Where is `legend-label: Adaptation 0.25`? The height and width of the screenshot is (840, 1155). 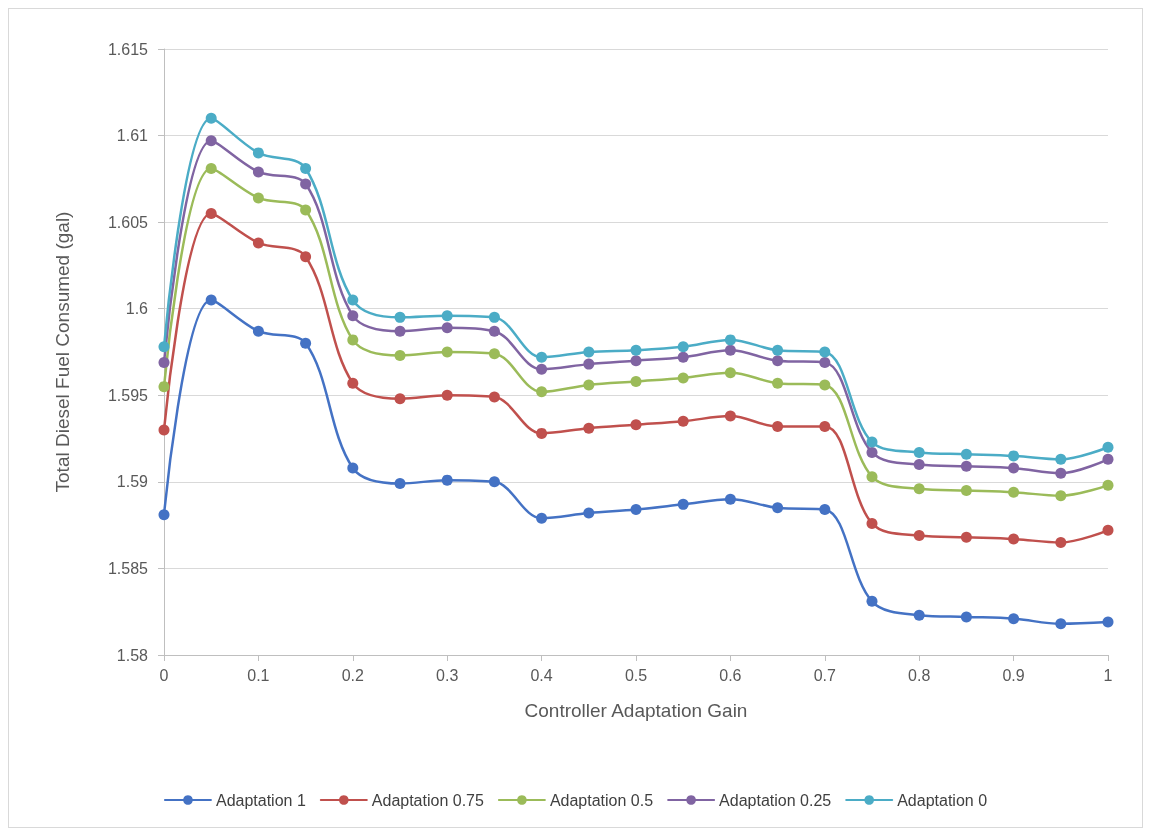
legend-label: Adaptation 0.25 is located at coordinates (775, 800).